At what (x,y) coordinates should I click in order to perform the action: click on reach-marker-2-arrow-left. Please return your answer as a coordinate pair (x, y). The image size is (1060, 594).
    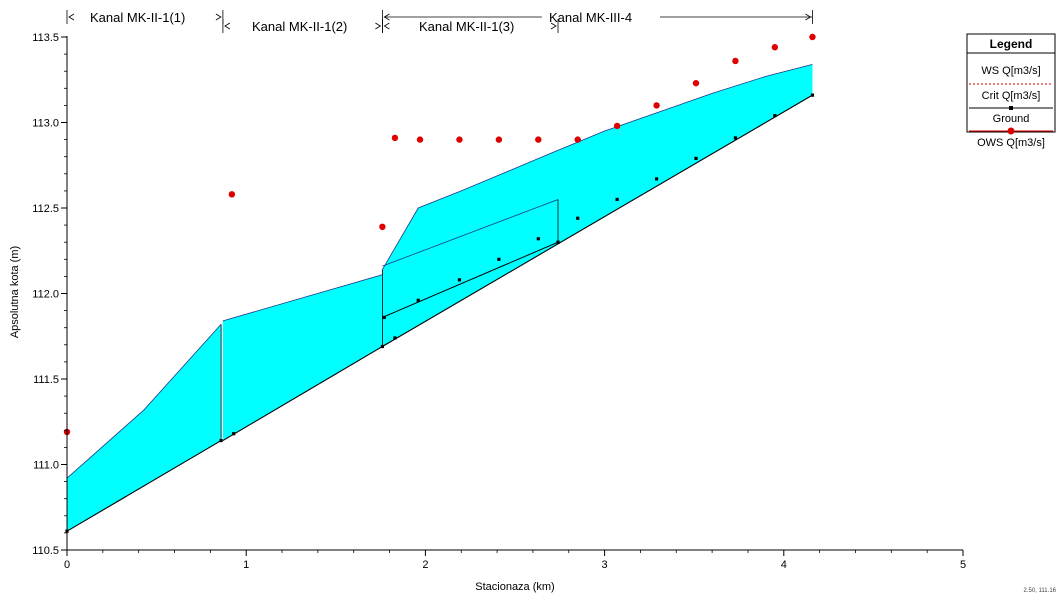
    Looking at the image, I should click on (227, 26).